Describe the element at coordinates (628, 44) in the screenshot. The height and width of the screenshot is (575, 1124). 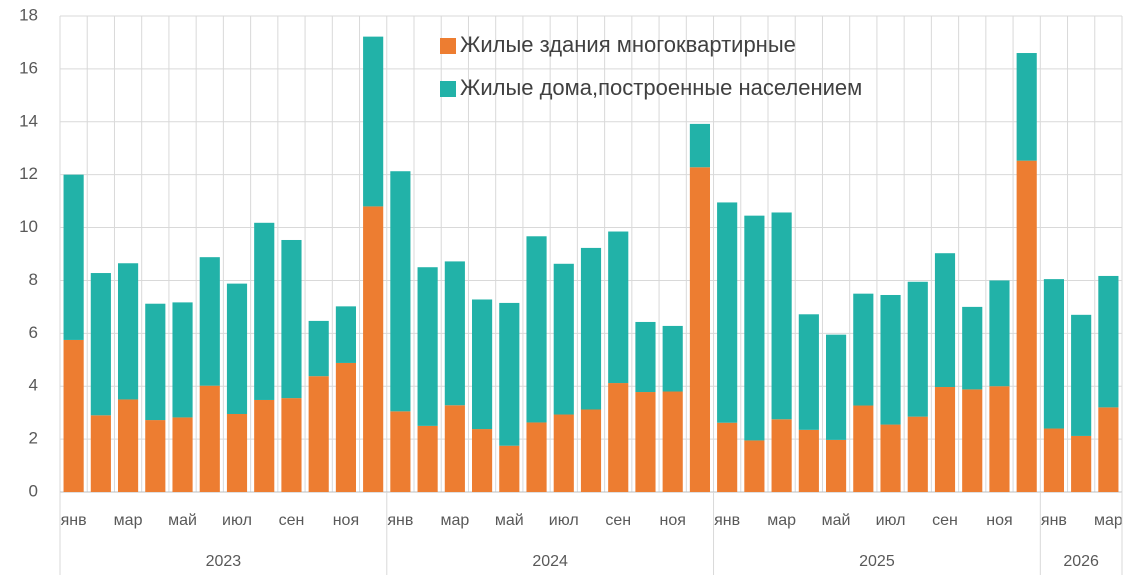
I see `legend-label: Жилые здания многоквартирные` at that location.